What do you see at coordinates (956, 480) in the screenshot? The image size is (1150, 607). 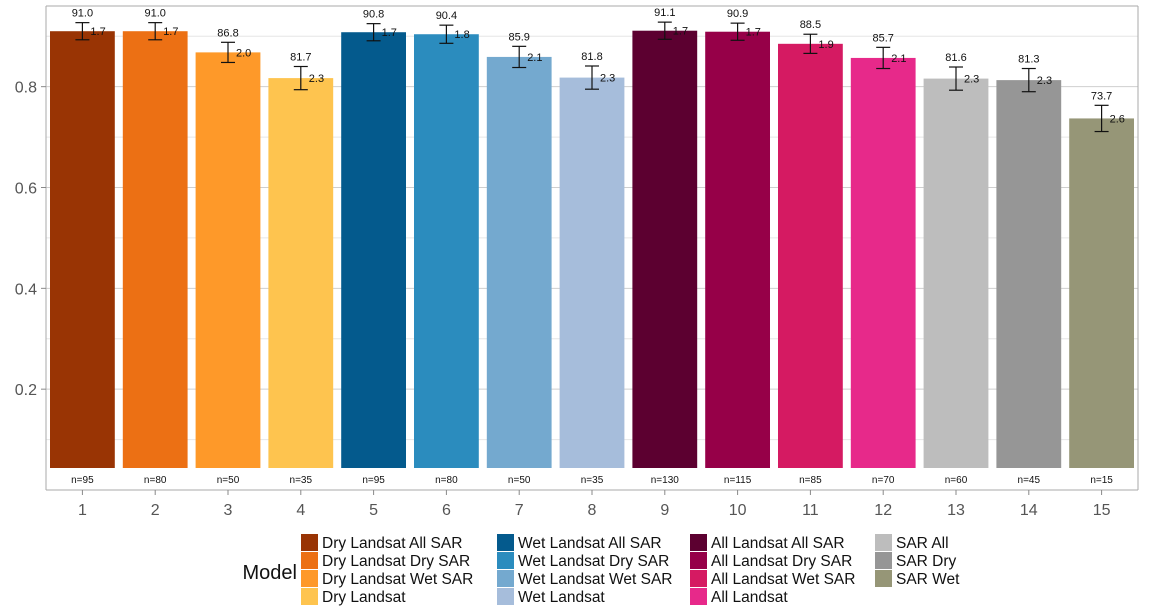 I see `sample-size-label: n=60` at bounding box center [956, 480].